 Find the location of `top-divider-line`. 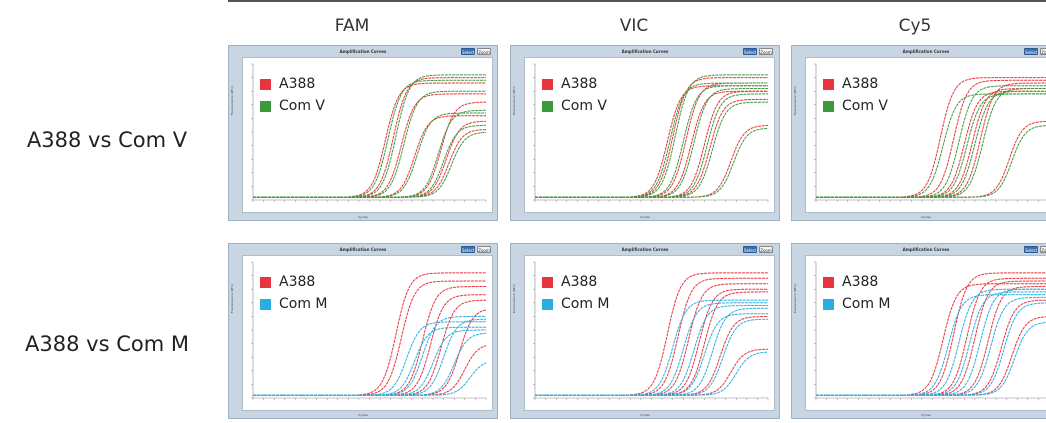

top-divider-line is located at coordinates (637, 1).